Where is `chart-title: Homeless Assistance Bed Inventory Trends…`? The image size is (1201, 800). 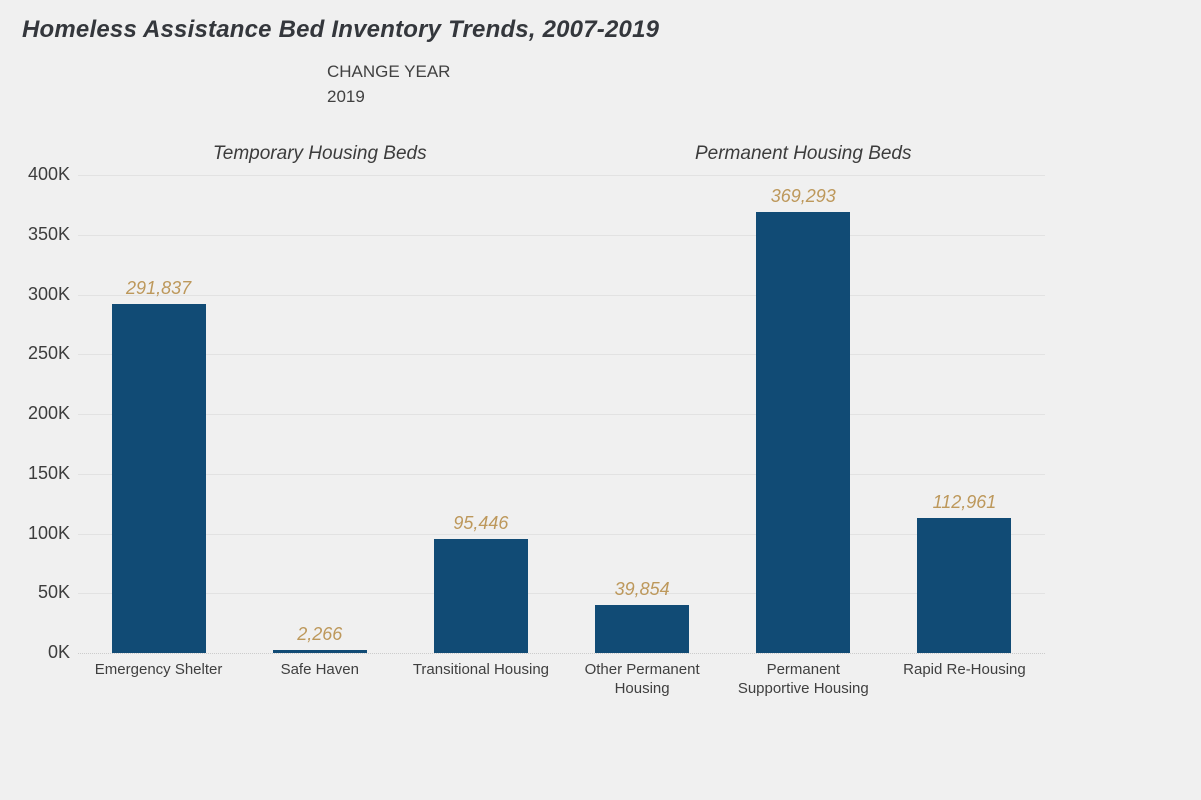 chart-title: Homeless Assistance Bed Inventory Trends… is located at coordinates (341, 29).